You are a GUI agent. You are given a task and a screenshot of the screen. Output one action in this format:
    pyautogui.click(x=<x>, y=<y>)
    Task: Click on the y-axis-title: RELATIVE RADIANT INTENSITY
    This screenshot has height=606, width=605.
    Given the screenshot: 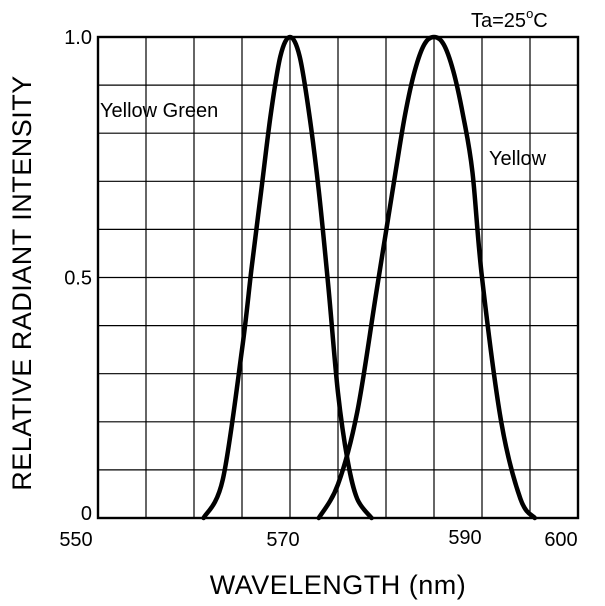 What is the action you would take?
    pyautogui.click(x=22, y=283)
    